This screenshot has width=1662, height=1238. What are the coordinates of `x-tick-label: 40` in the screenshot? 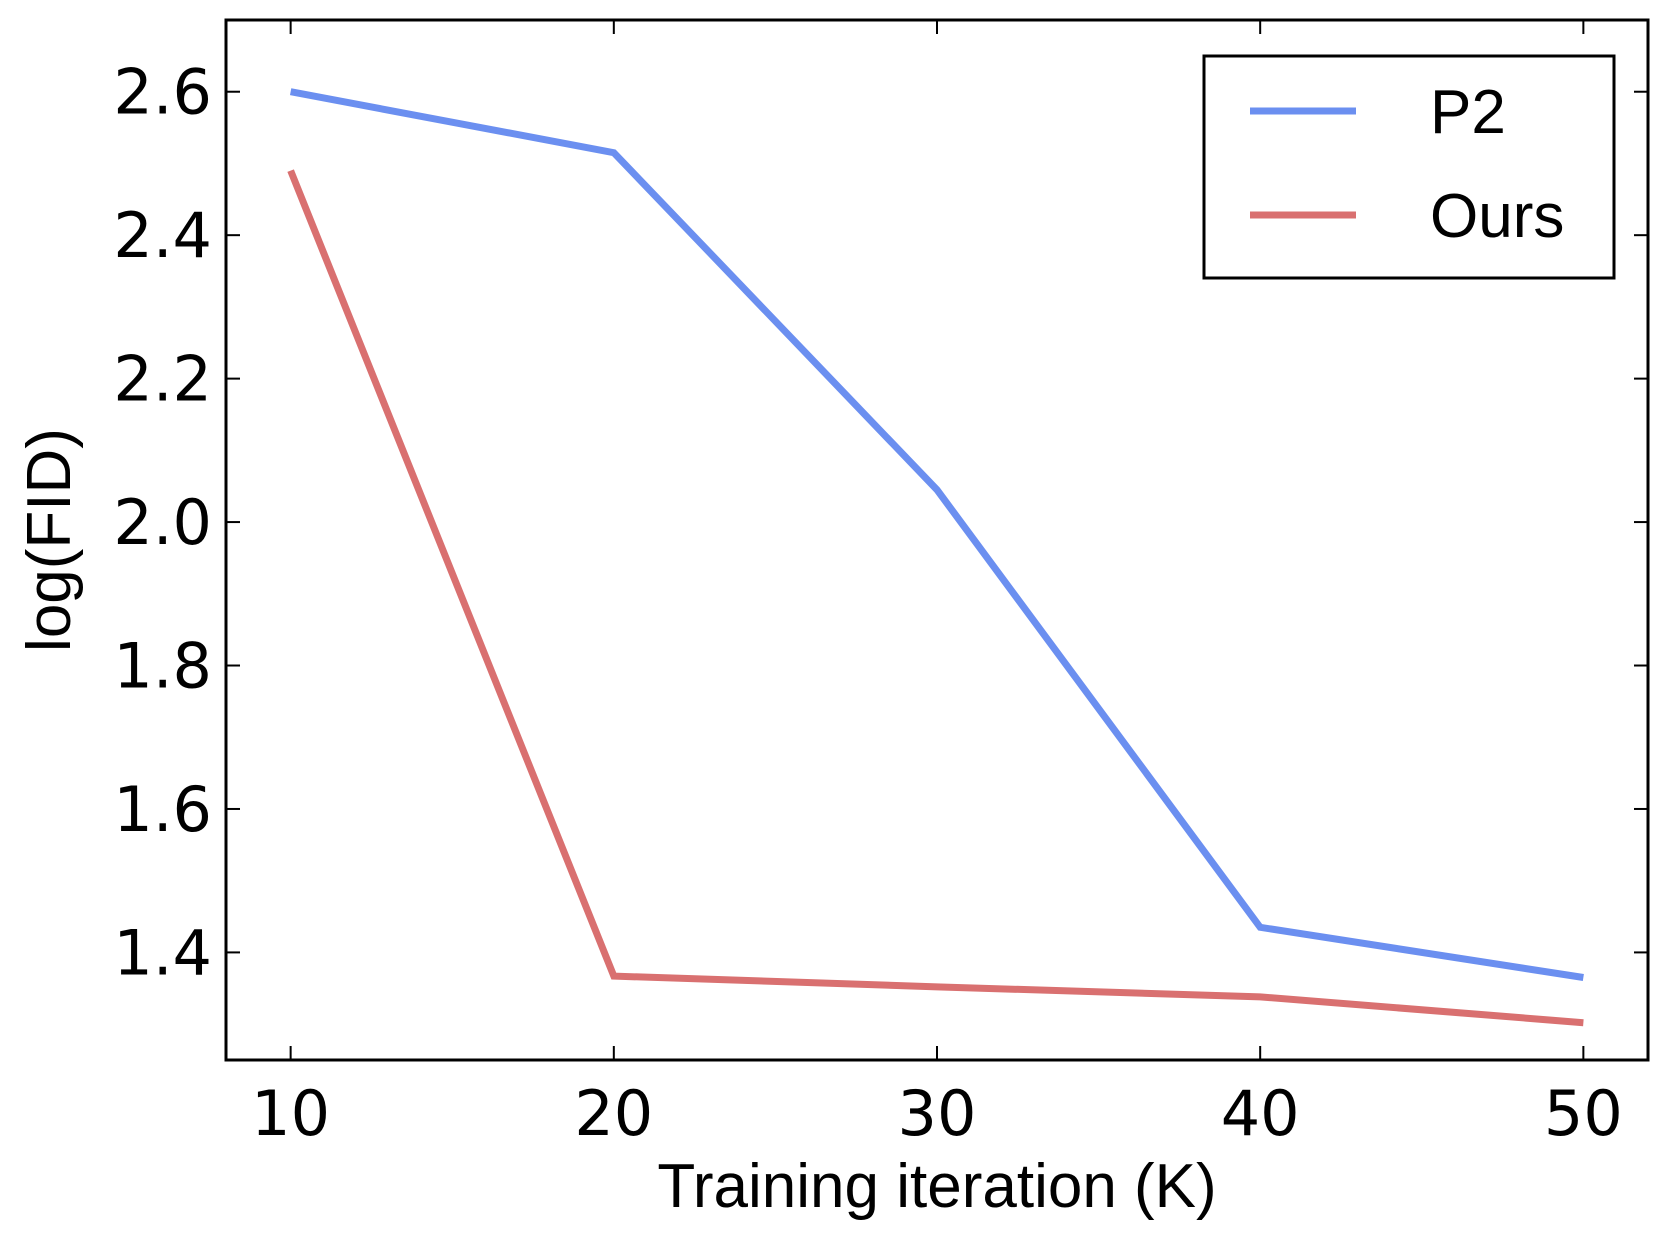 It's located at (1260, 1113).